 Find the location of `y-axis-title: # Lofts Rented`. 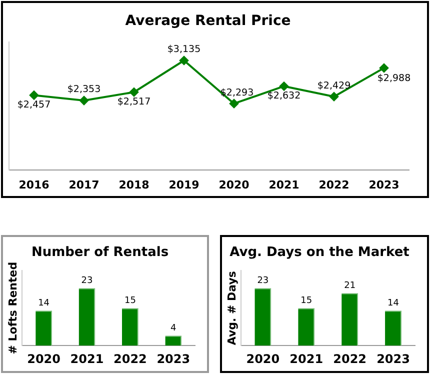

y-axis-title: # Lofts Rented is located at coordinates (13, 308).